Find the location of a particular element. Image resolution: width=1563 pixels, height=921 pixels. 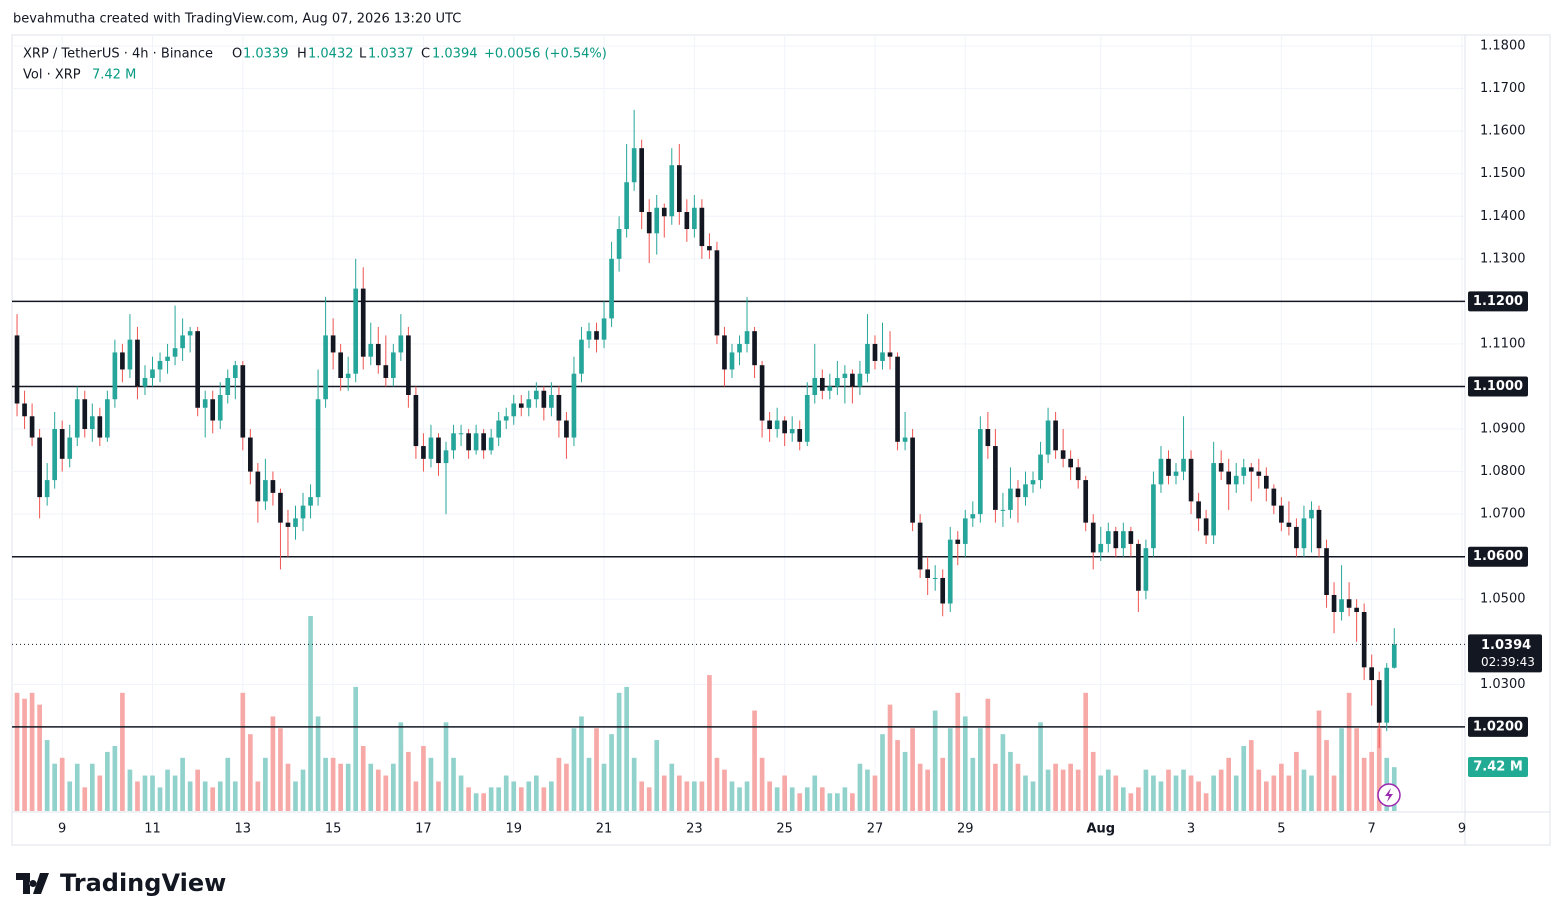

ohlc-label: O is located at coordinates (237, 54).